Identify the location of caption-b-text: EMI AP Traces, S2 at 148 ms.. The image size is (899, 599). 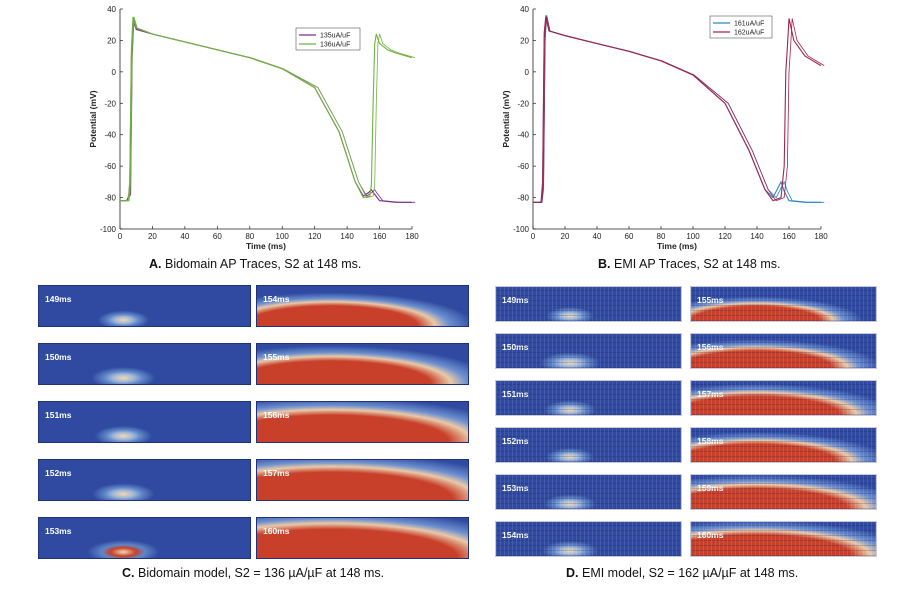
(697, 264).